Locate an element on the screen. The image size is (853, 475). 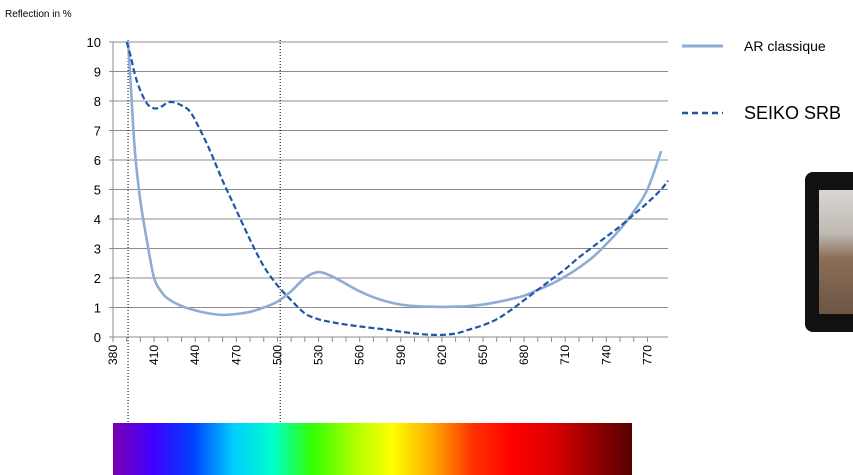
legend-item-ar-classique: AR classique is located at coordinates (754, 46).